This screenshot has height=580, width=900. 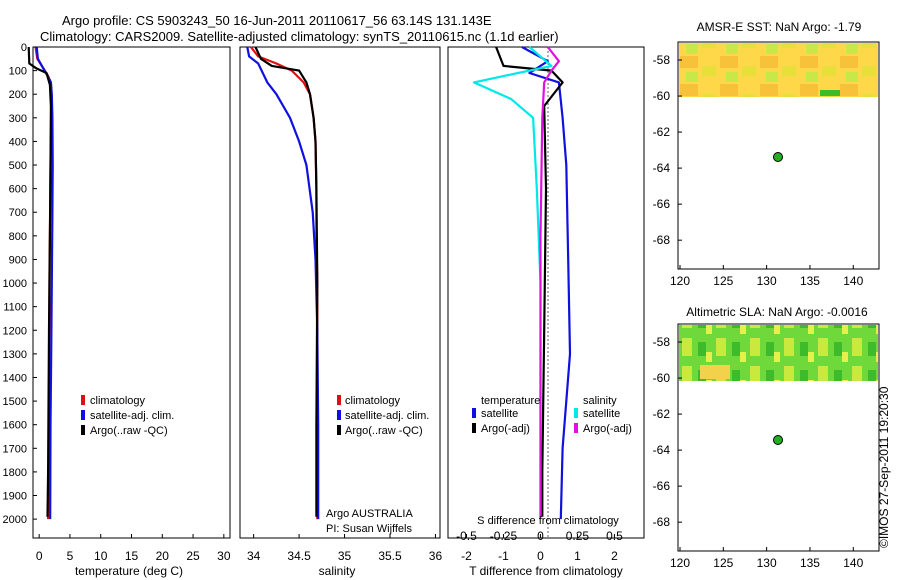 I want to click on x-tick-label: 5, so click(x=70, y=556).